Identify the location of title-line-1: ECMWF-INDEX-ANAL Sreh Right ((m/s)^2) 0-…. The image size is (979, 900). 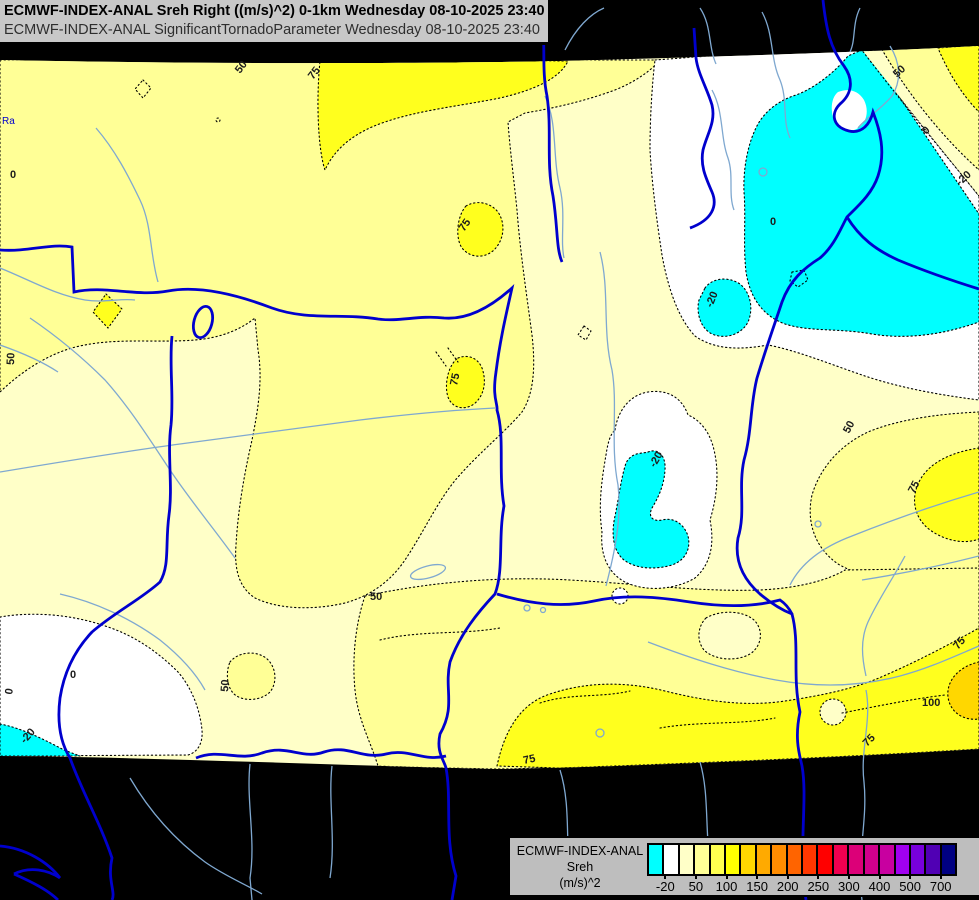
(274, 11).